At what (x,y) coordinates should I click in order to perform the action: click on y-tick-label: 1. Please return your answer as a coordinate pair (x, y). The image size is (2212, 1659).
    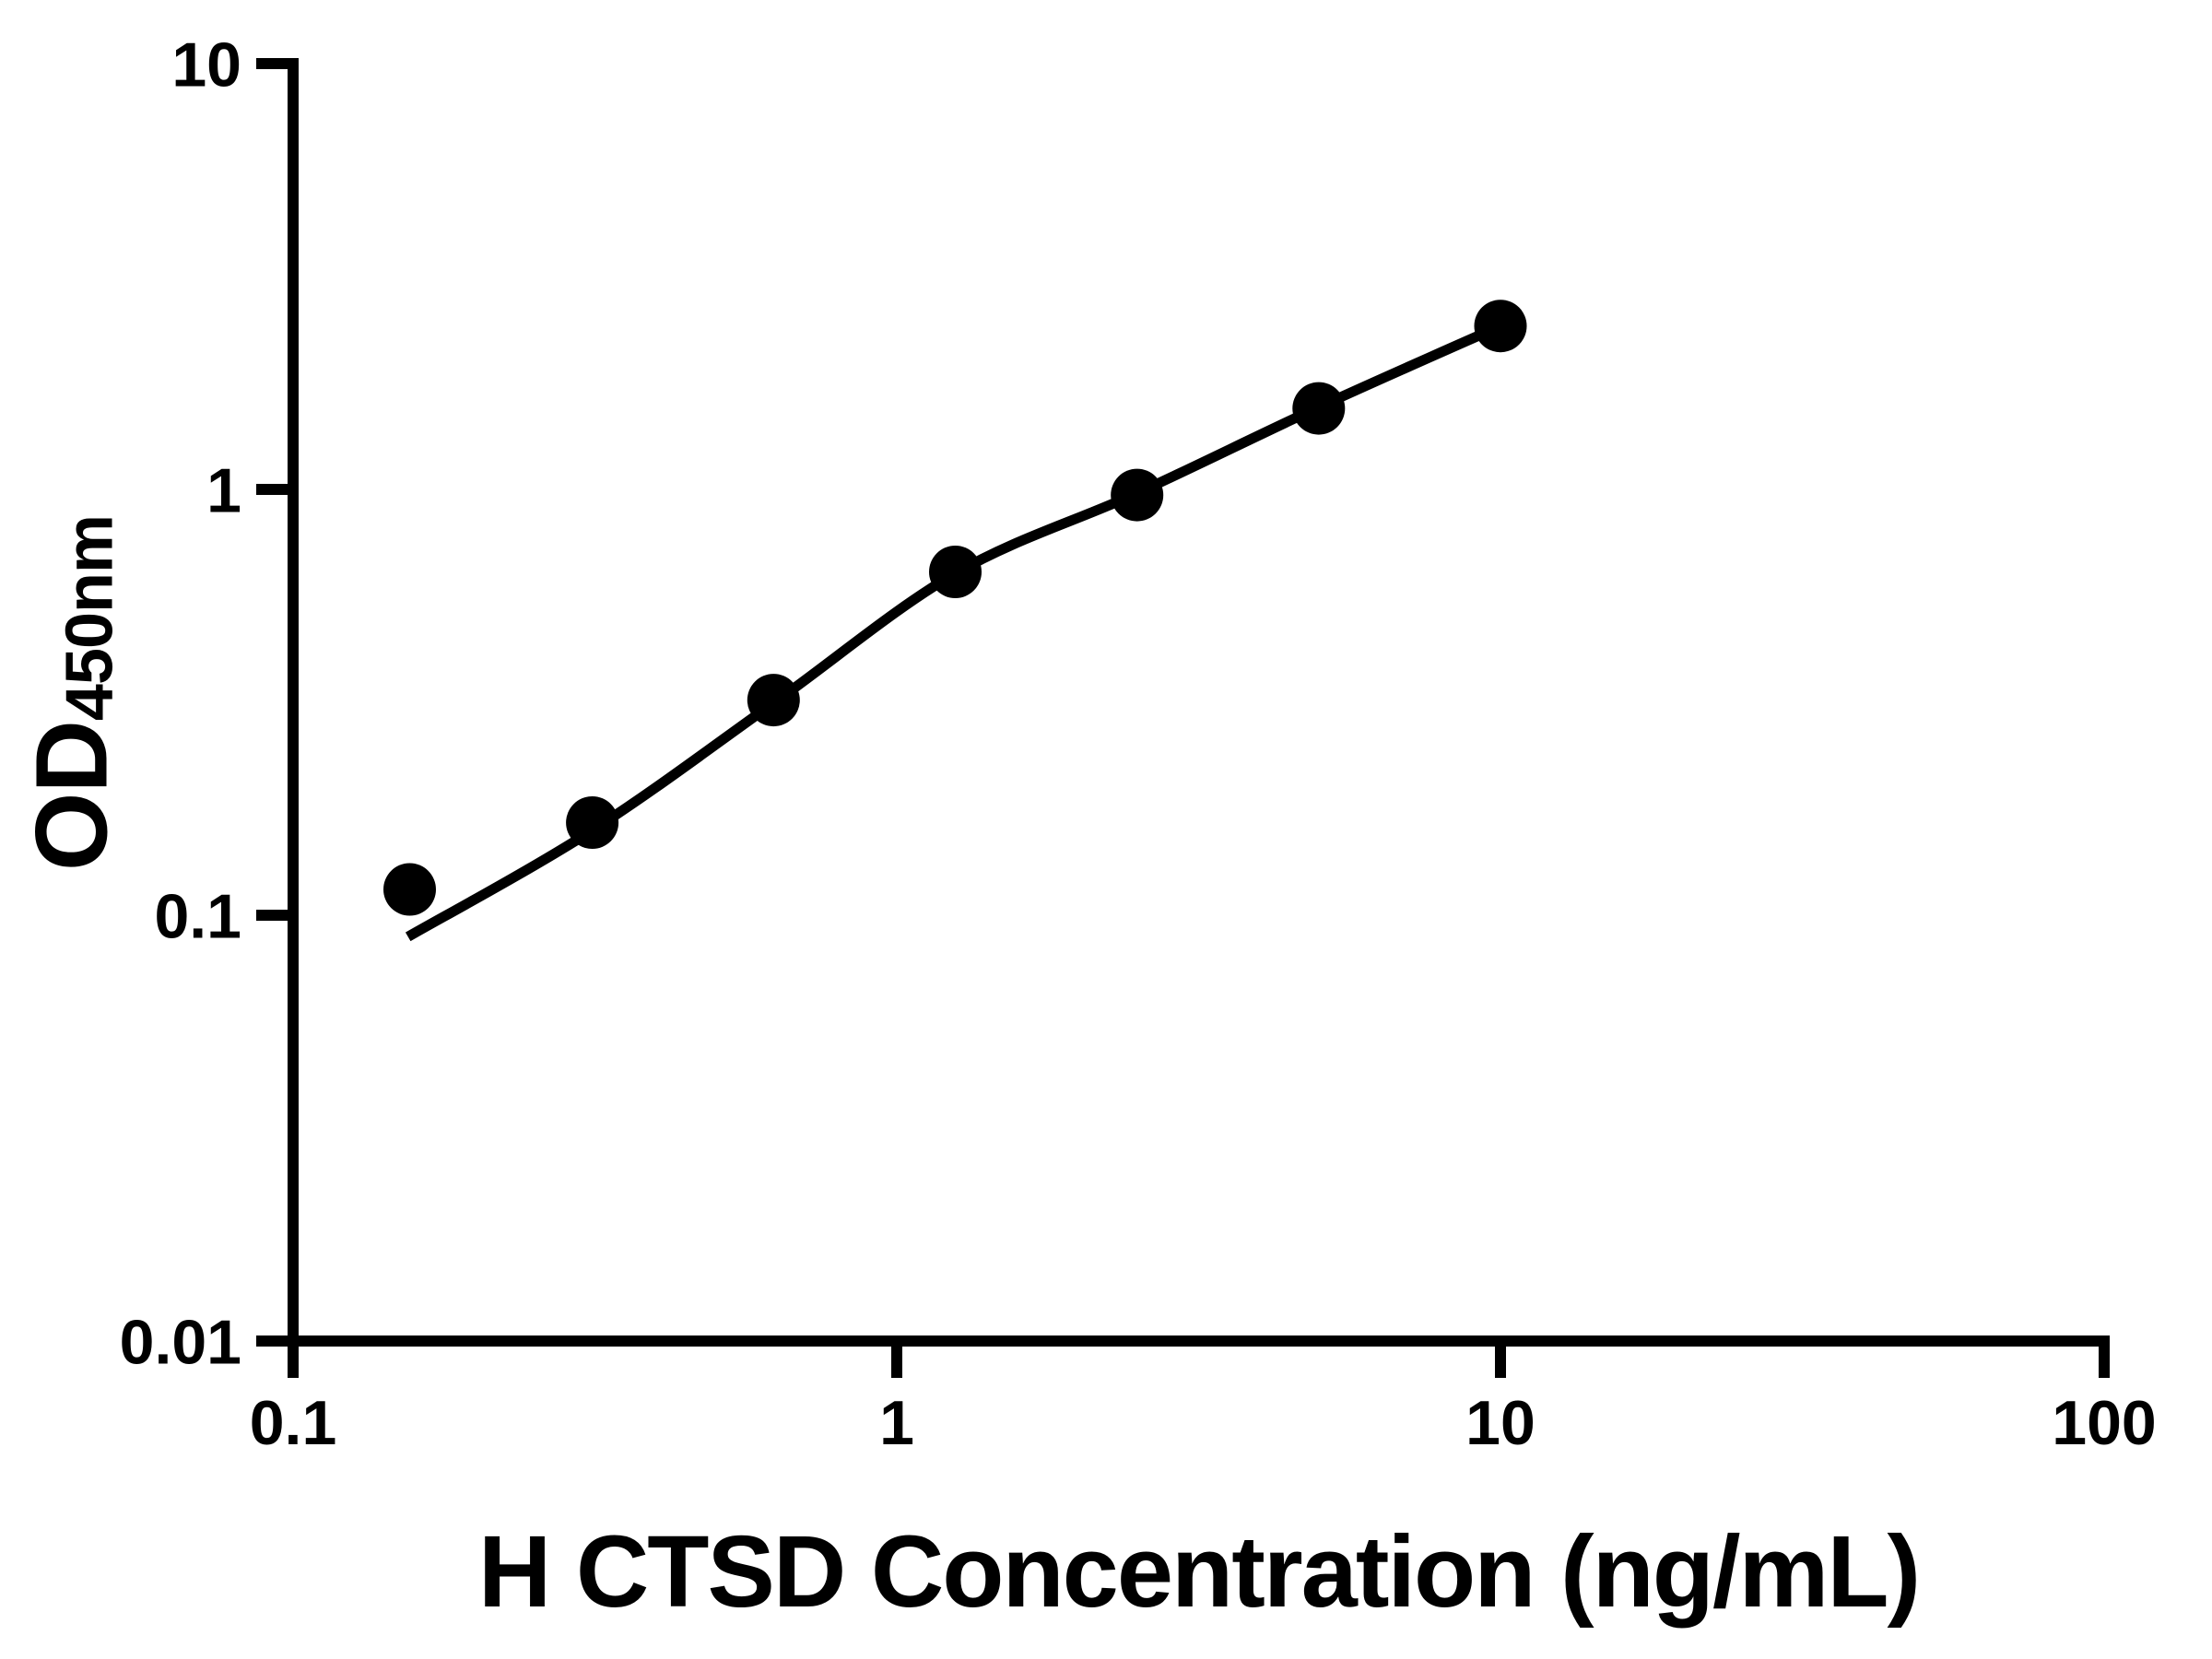
    Looking at the image, I should click on (223, 490).